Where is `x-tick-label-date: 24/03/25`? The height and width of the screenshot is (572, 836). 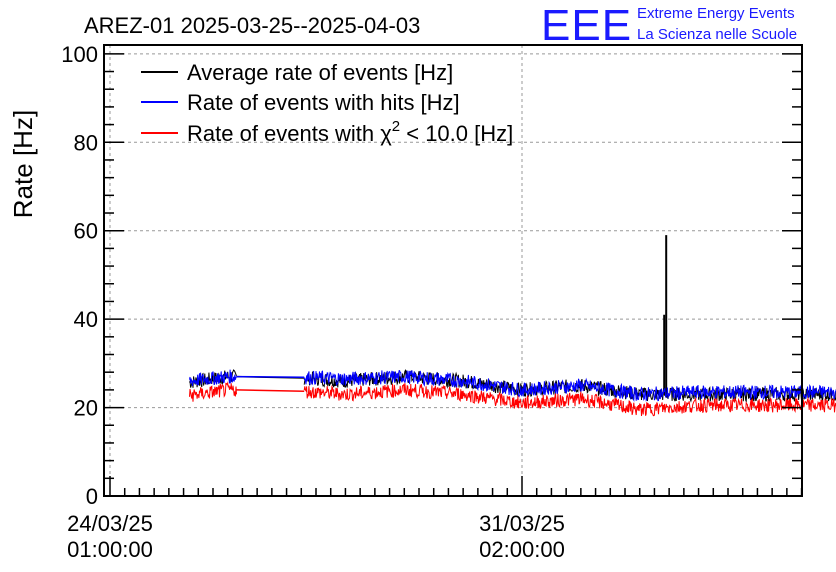
x-tick-label-date: 24/03/25 is located at coordinates (110, 523).